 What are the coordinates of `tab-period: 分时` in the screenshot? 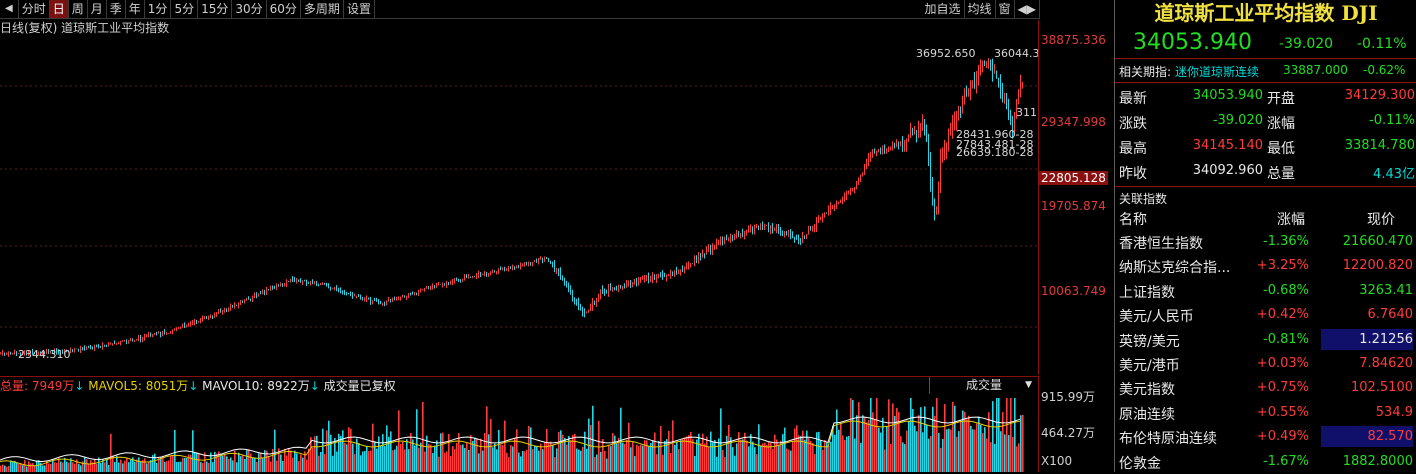 It's located at (34, 9).